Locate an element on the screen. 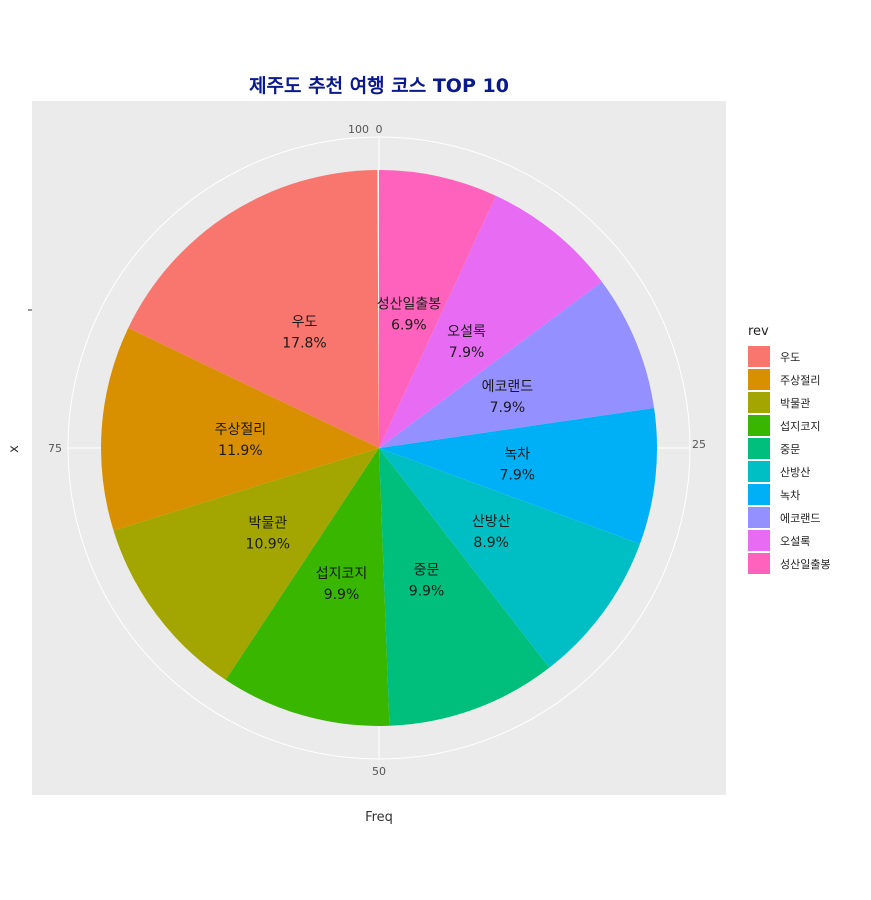 This screenshot has width=871, height=900. tick-label: 100 is located at coordinates (358, 129).